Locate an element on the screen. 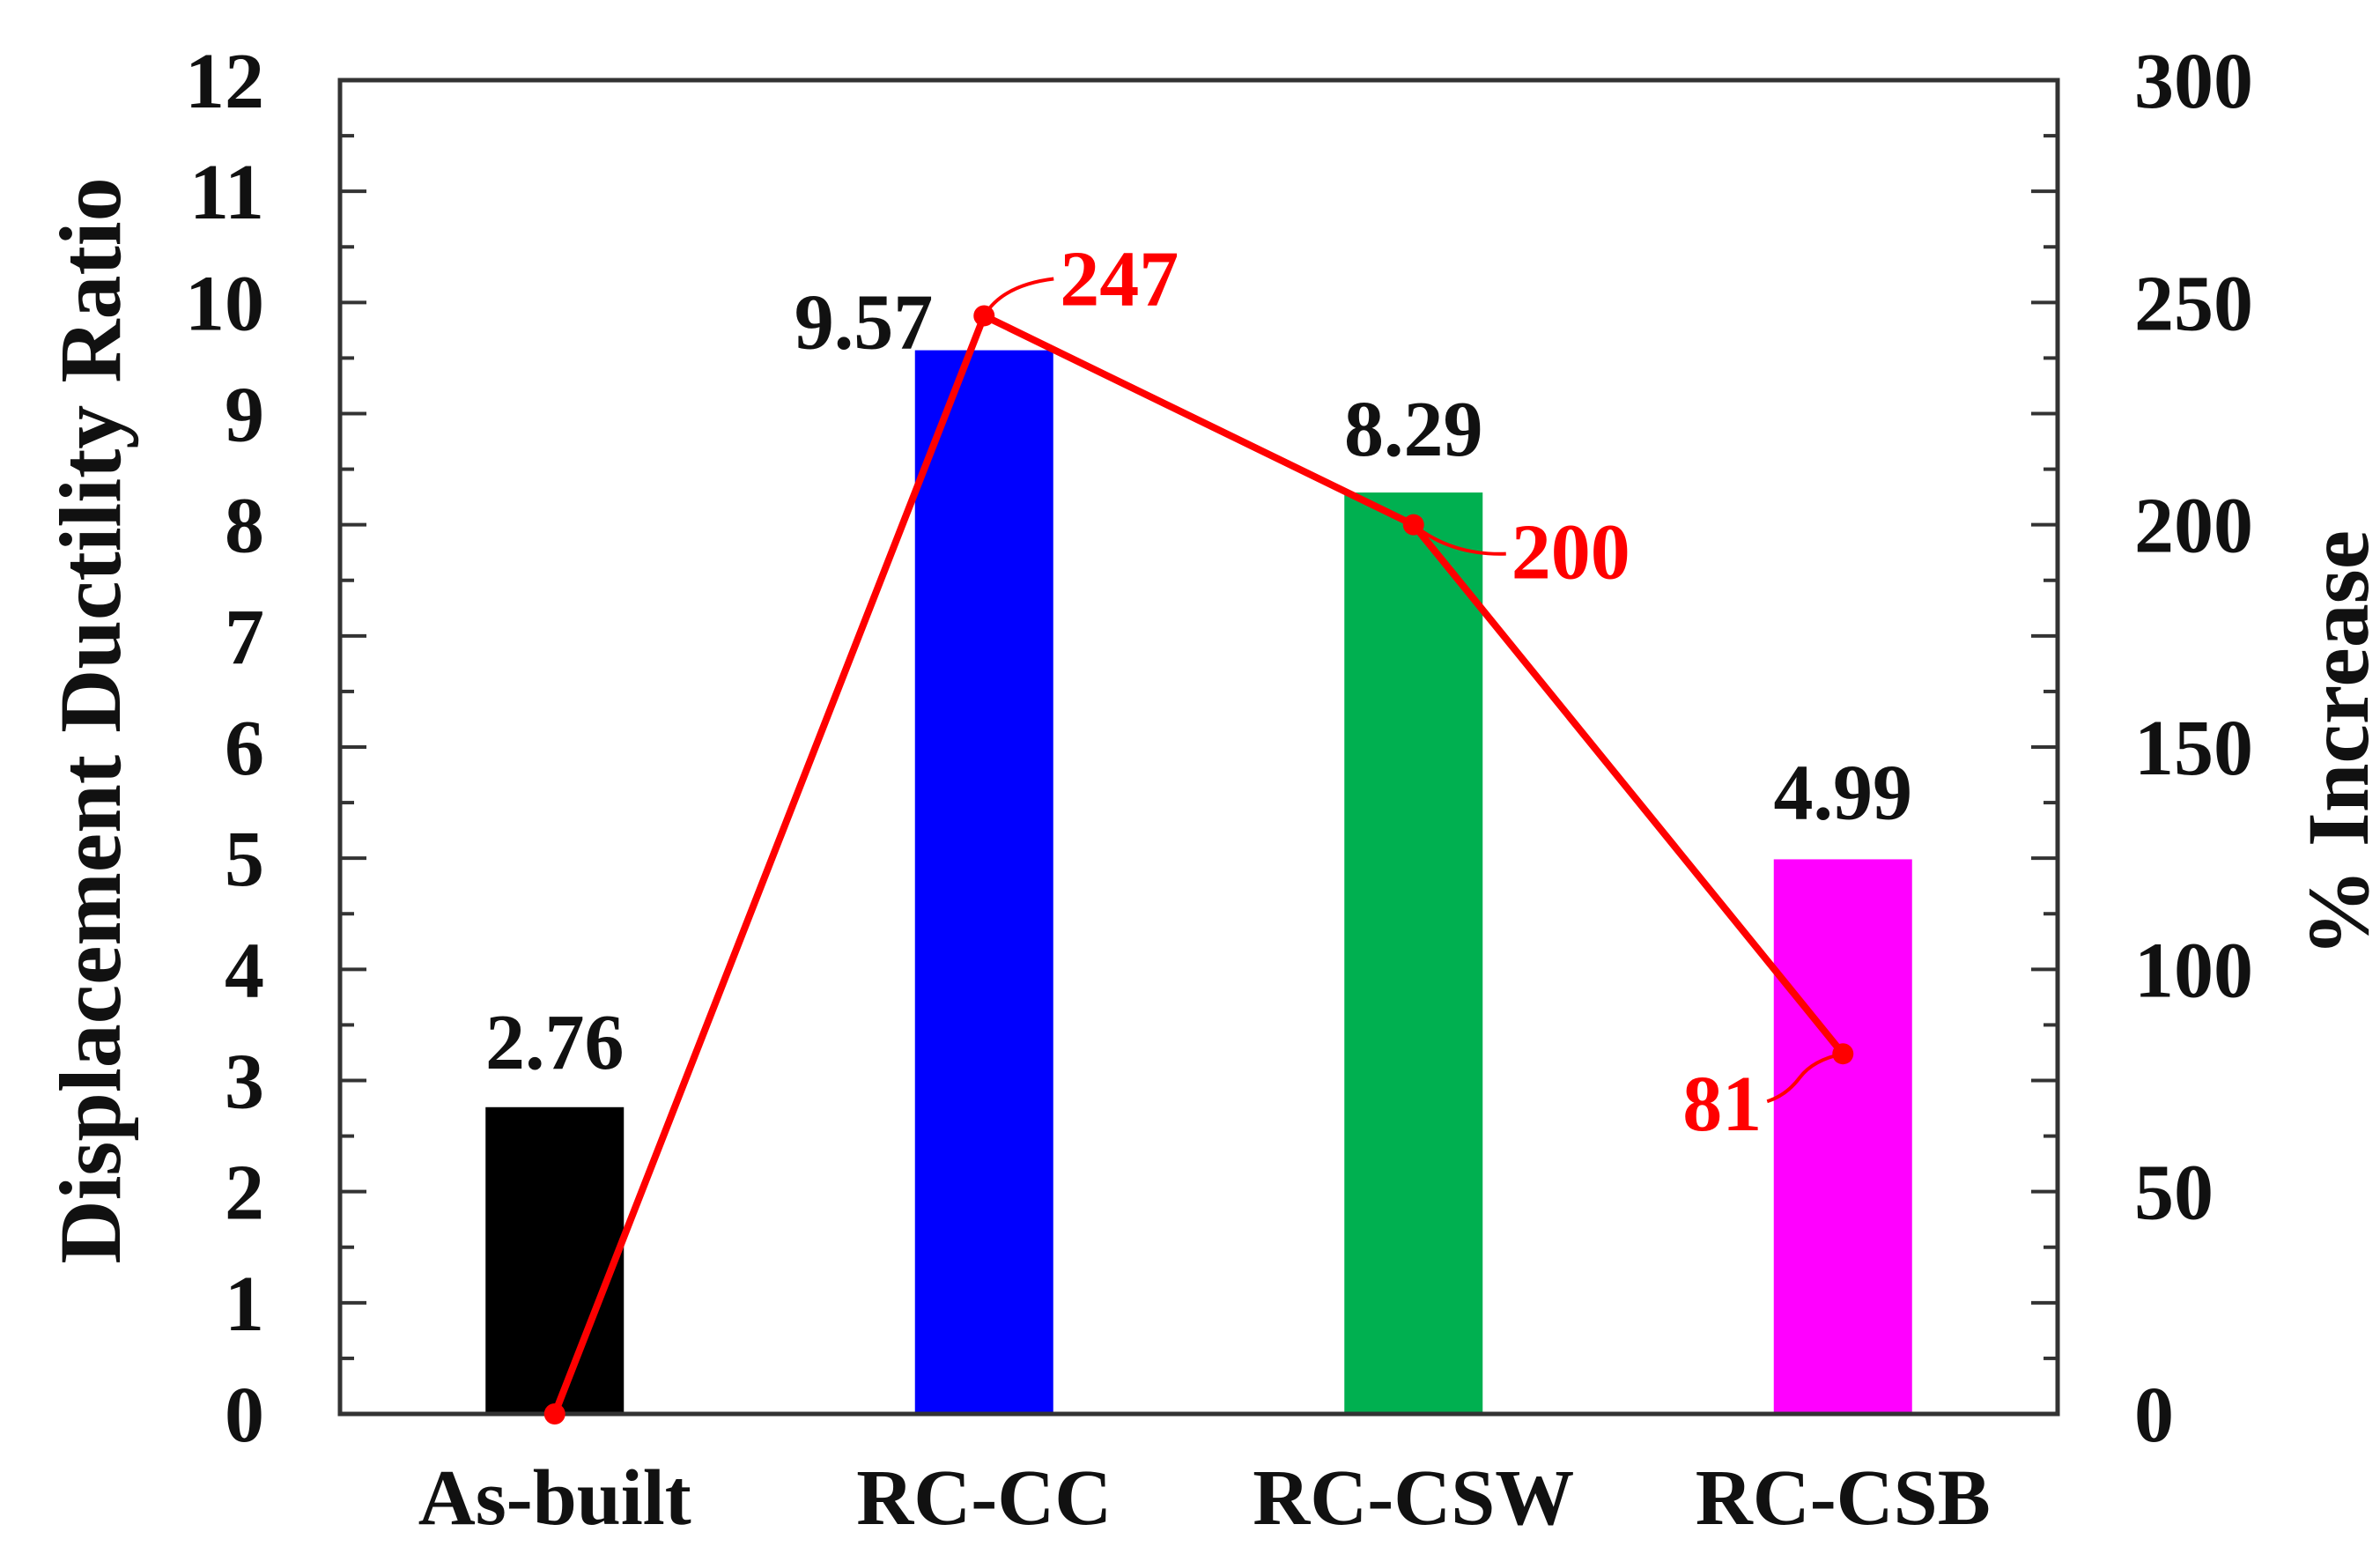 This screenshot has height=1554, width=2380. percent-value-label-rc-csw: 200 is located at coordinates (1571, 552).